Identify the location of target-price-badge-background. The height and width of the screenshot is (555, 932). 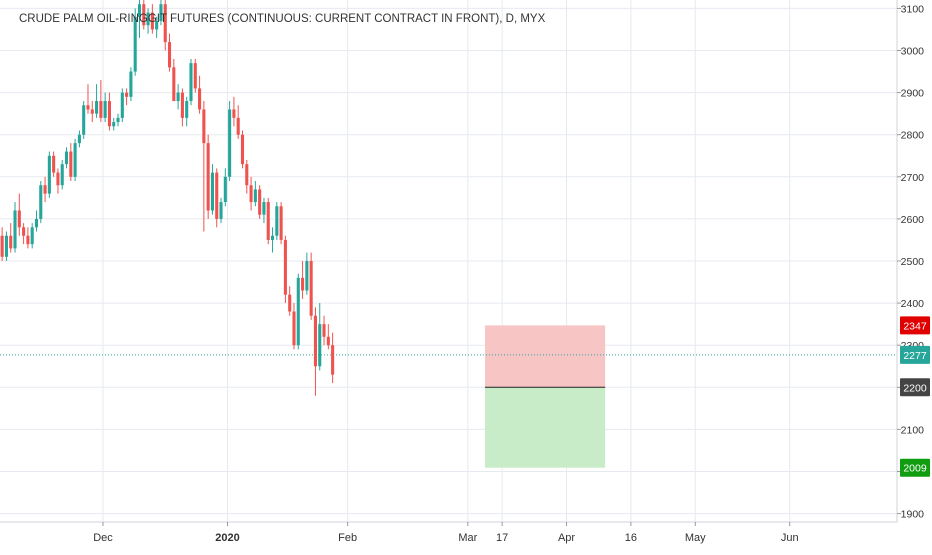
(915, 467).